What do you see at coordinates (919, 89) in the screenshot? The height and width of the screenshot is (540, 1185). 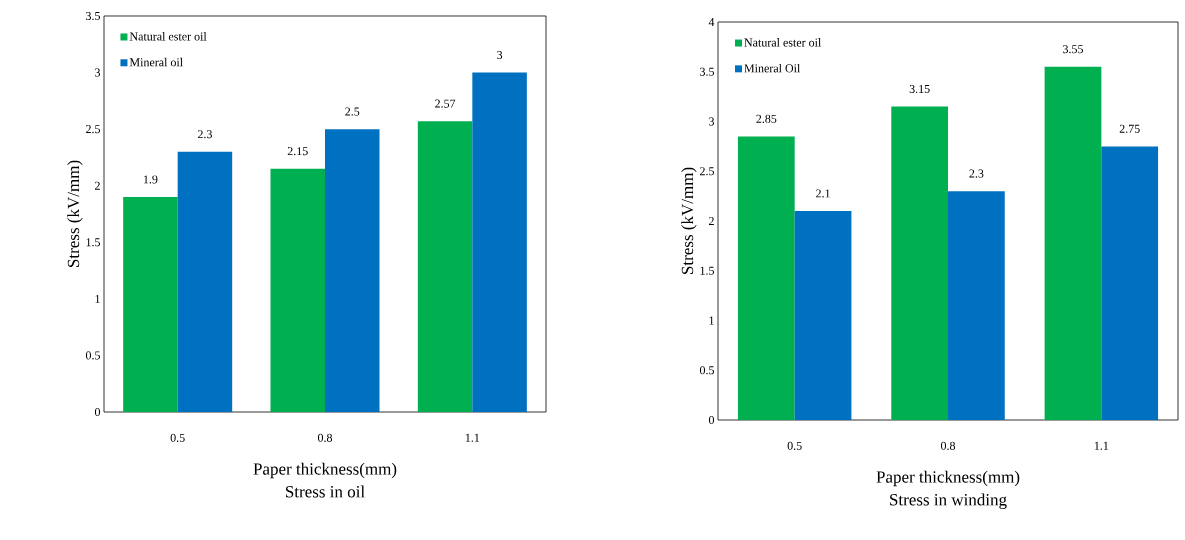 I see `data-label: 3.15` at bounding box center [919, 89].